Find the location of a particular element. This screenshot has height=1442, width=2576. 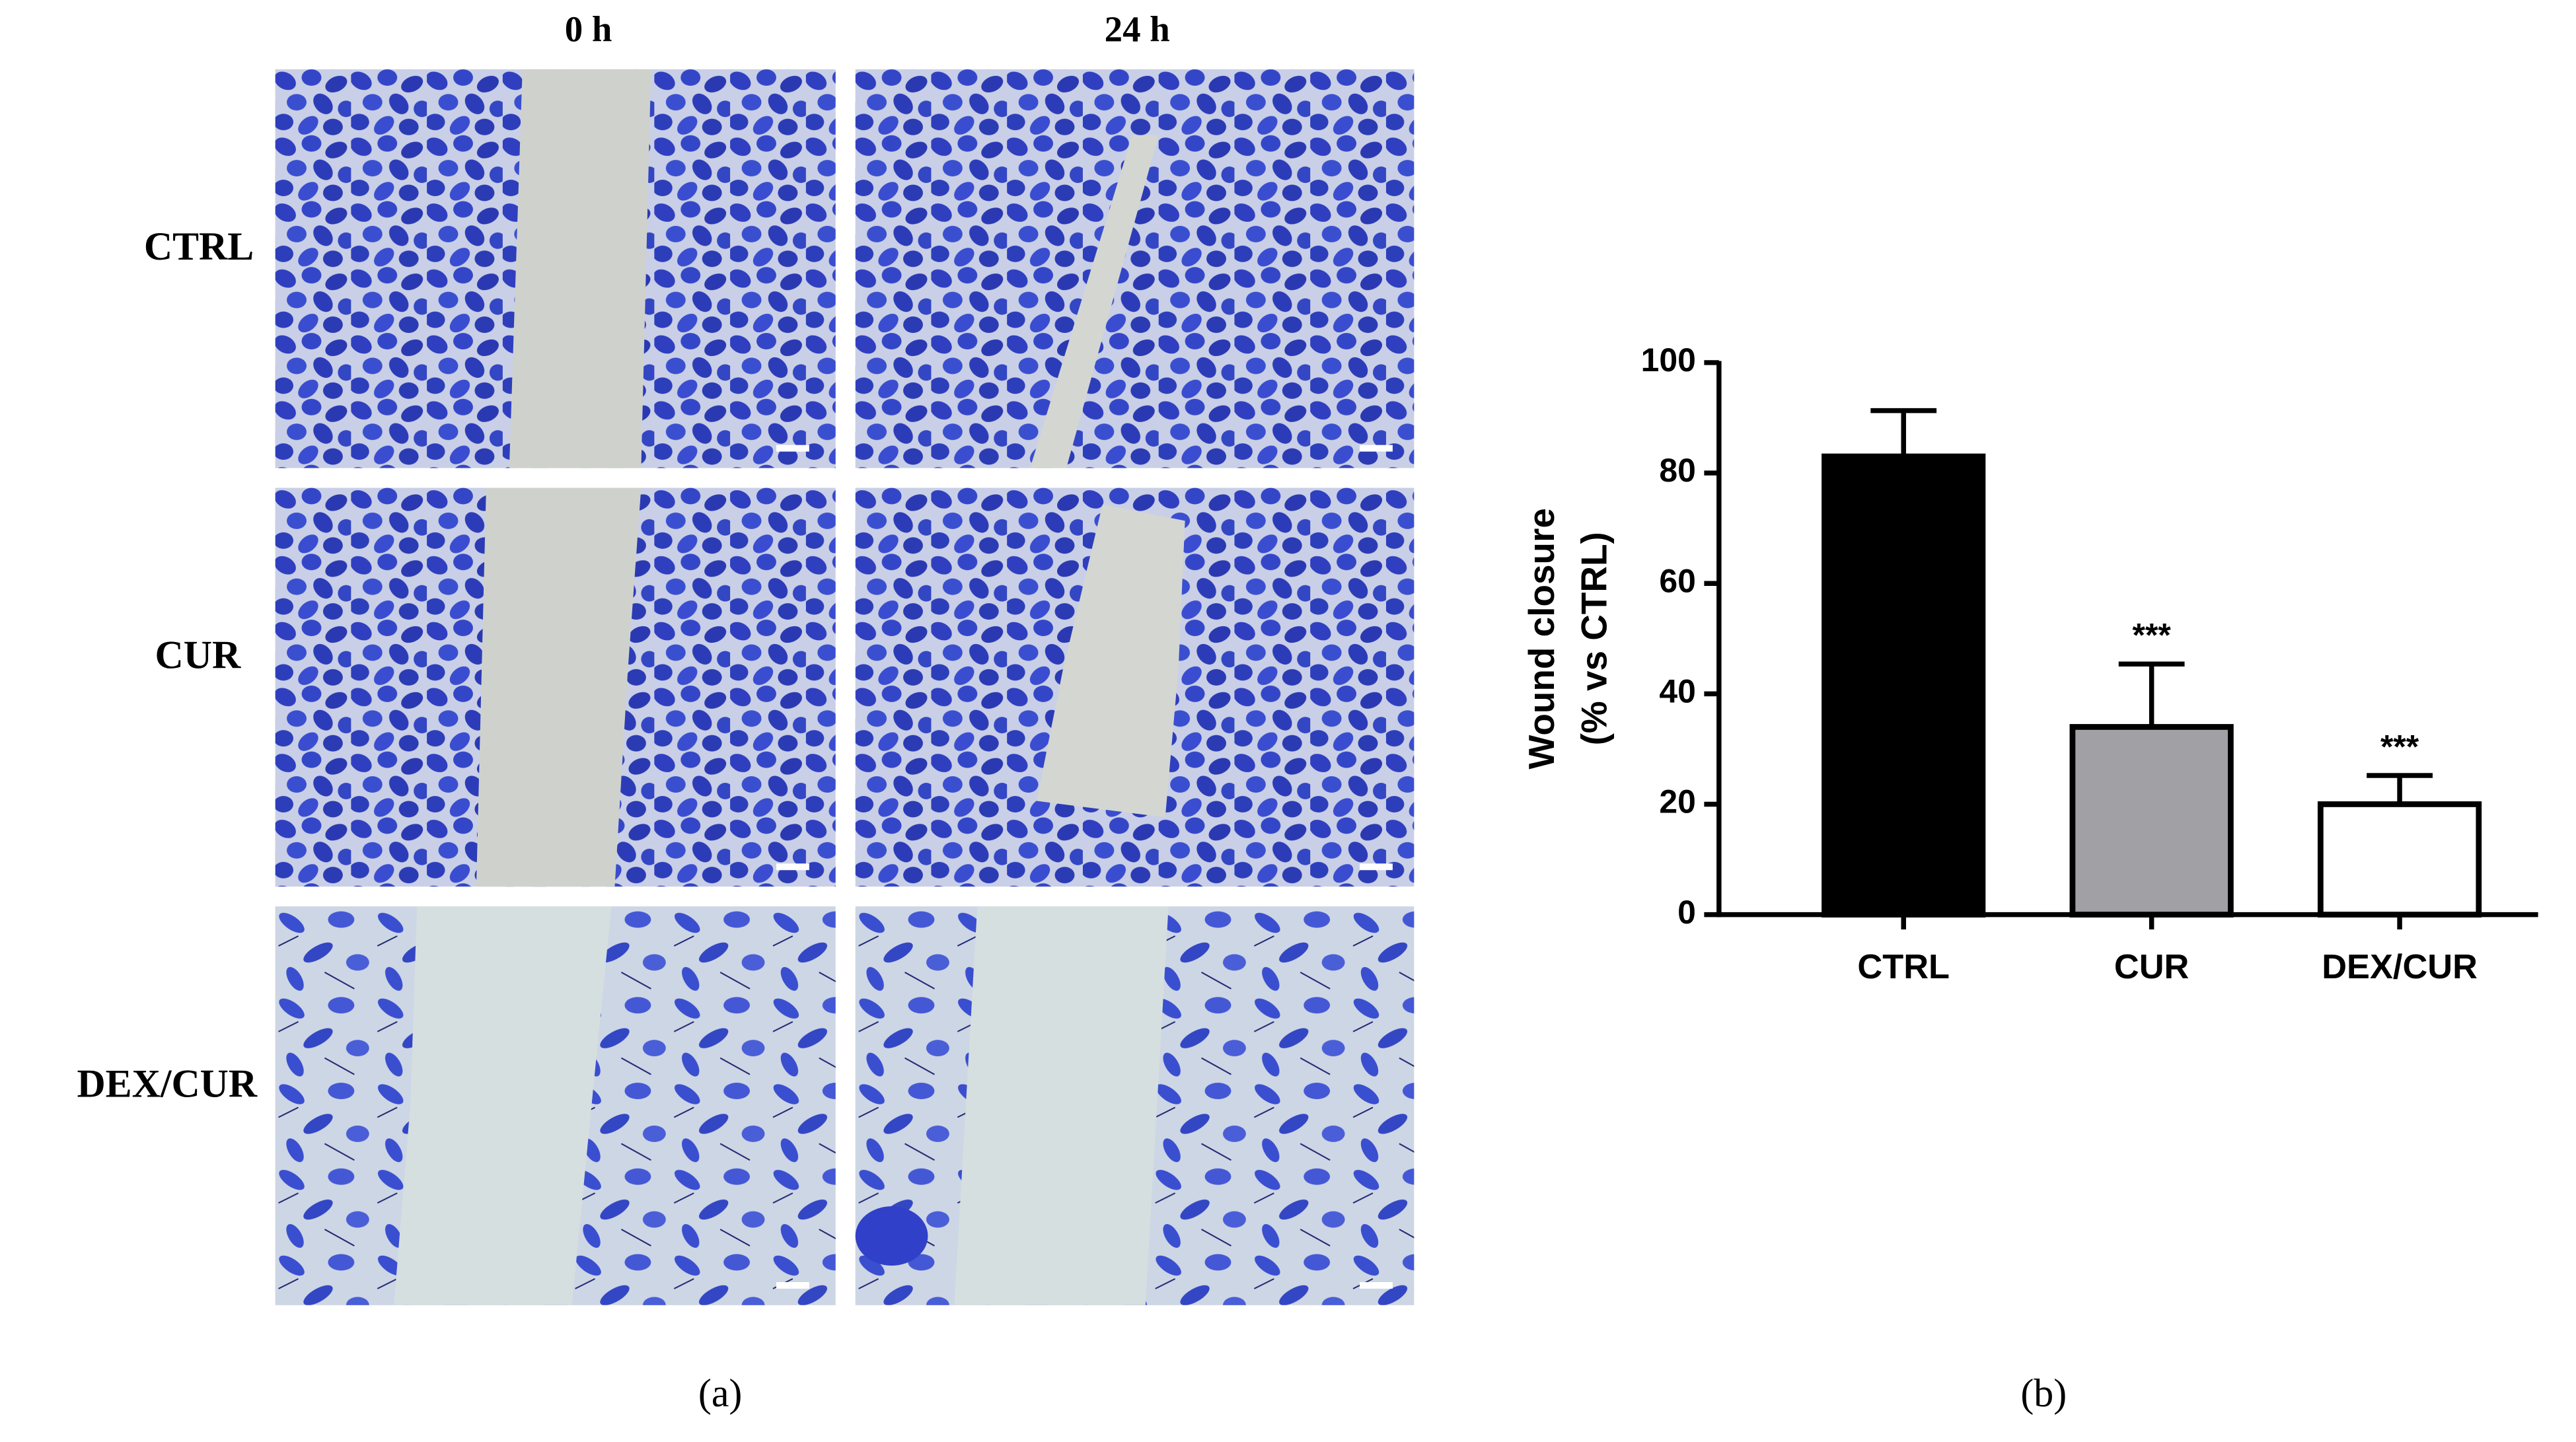

column-label: 24 h is located at coordinates (1137, 29).